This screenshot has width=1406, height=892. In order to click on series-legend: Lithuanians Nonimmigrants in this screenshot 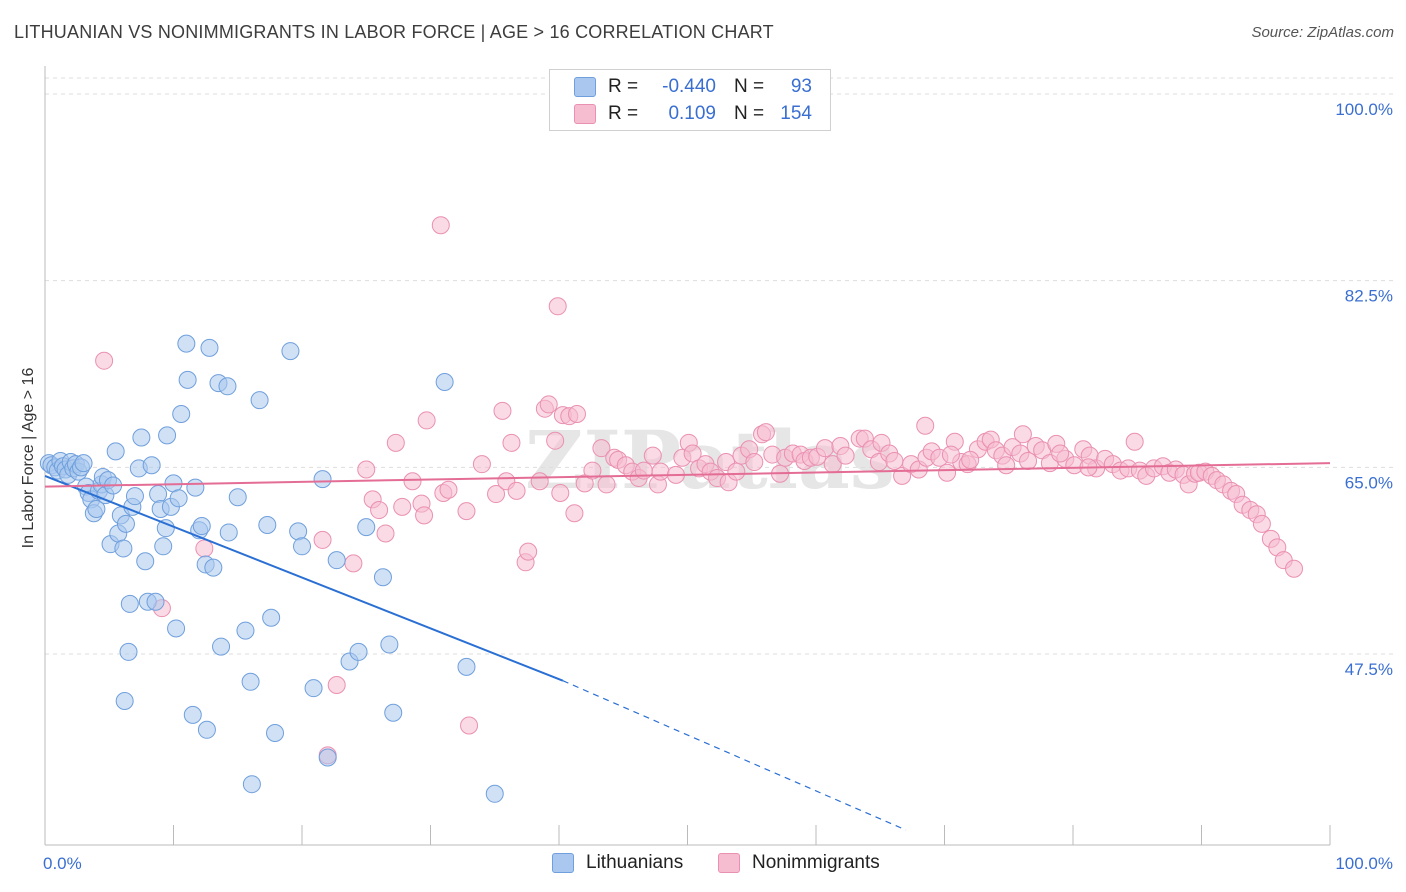, I will do `click(703, 864)`.